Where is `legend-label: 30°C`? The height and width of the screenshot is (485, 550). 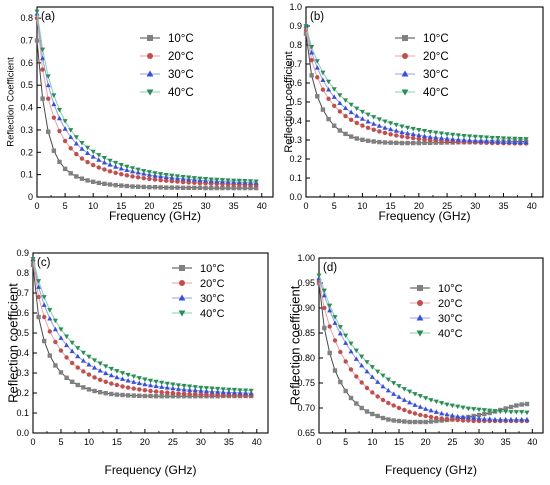 legend-label: 30°C is located at coordinates (181, 75).